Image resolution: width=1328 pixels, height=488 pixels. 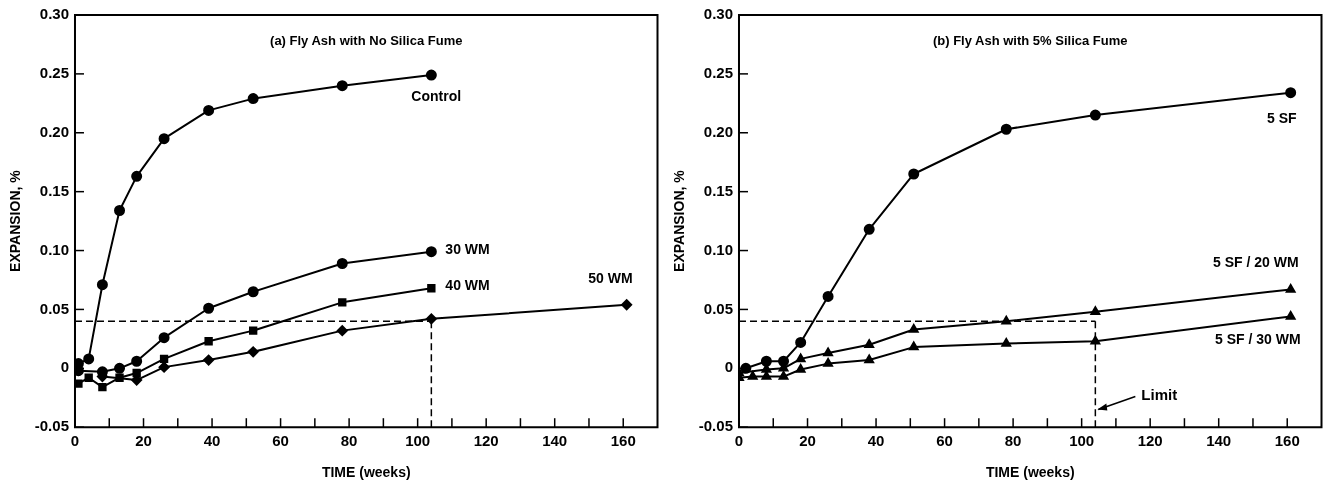 What do you see at coordinates (436, 95) in the screenshot?
I see `series-label: Control` at bounding box center [436, 95].